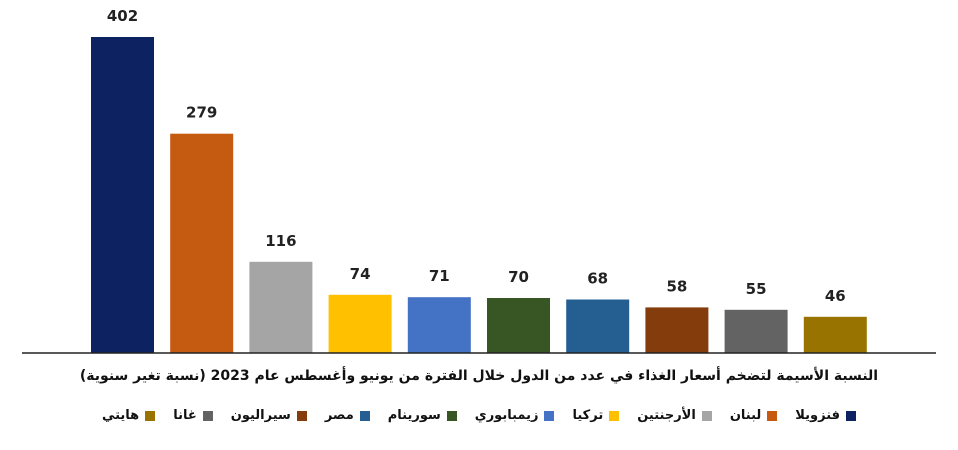  What do you see at coordinates (120, 415) in the screenshot?
I see `legend-label-9: هايتي` at bounding box center [120, 415].